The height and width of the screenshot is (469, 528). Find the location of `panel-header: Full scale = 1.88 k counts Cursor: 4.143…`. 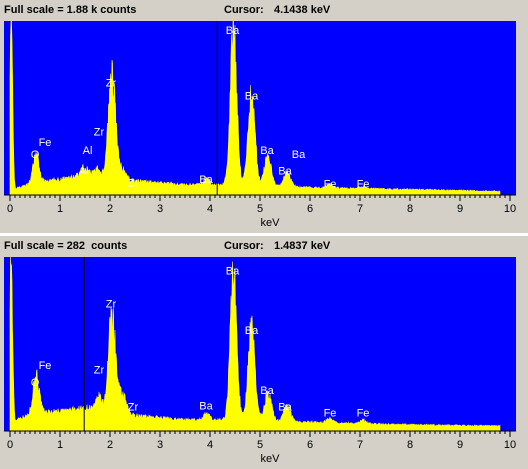

panel-header: Full scale = 1.88 k counts Cursor: 4.143… is located at coordinates (264, 10).